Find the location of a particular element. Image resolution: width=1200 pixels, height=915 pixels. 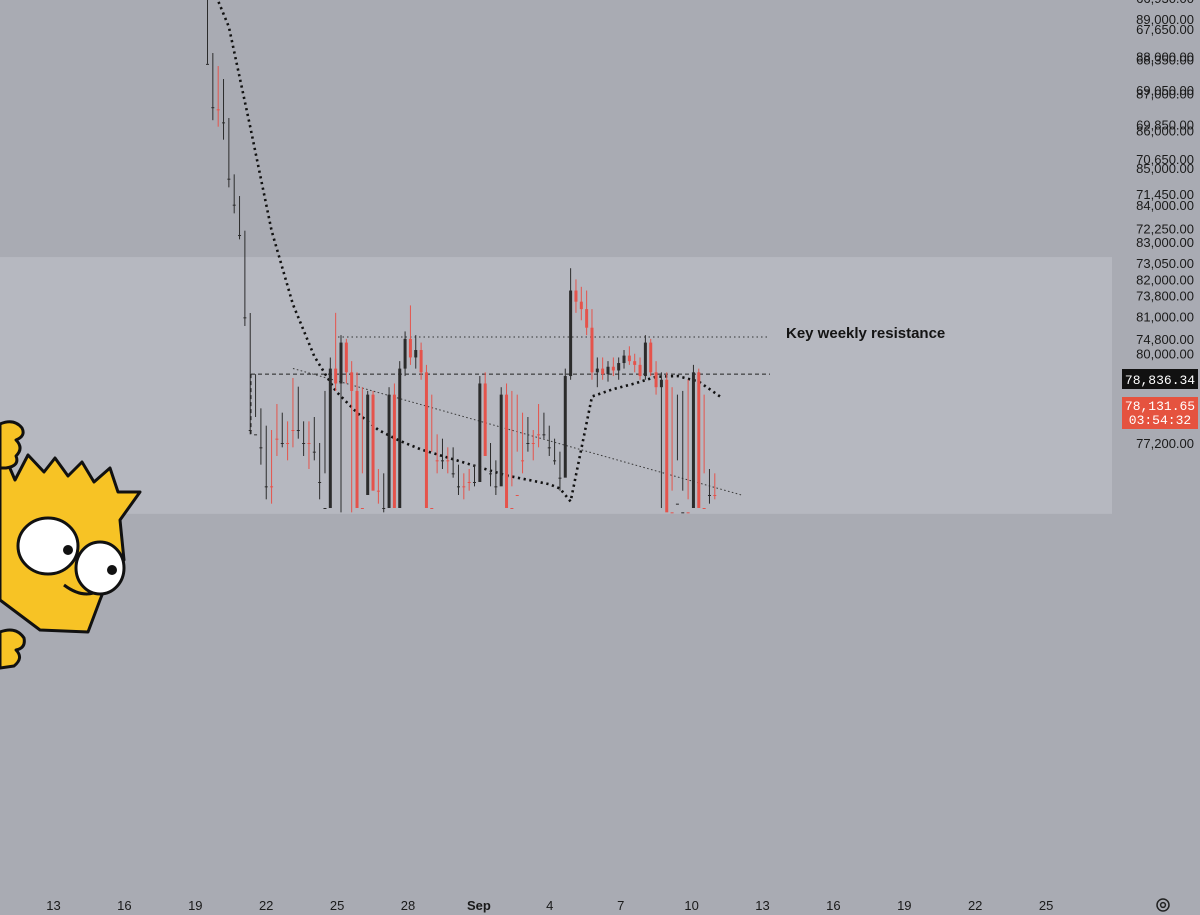

price-tick-label: 85,000.00 is located at coordinates (1165, 168).